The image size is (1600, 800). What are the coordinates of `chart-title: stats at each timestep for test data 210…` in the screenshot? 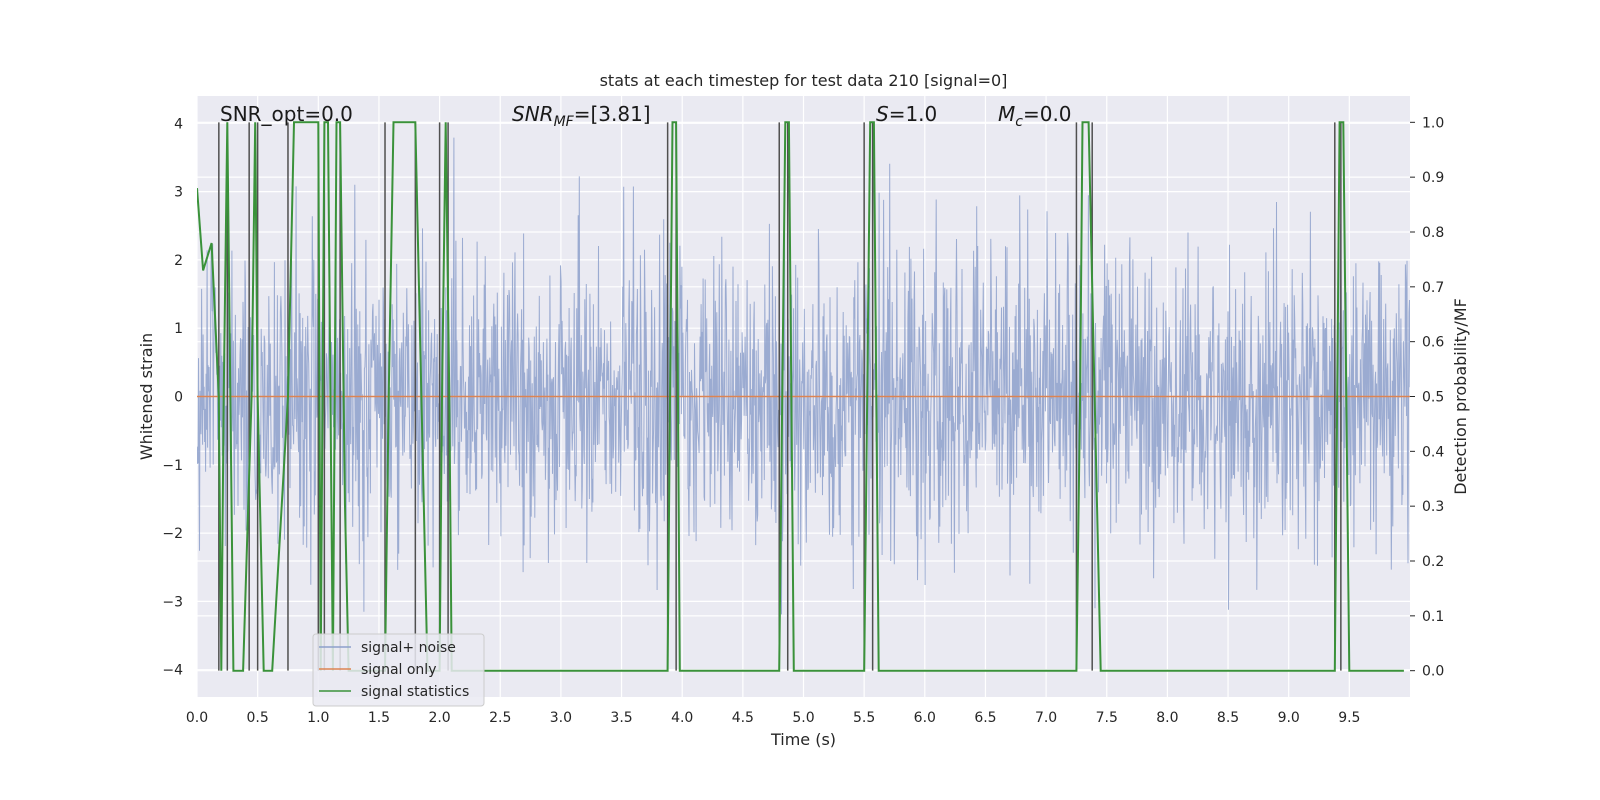 It's located at (804, 80).